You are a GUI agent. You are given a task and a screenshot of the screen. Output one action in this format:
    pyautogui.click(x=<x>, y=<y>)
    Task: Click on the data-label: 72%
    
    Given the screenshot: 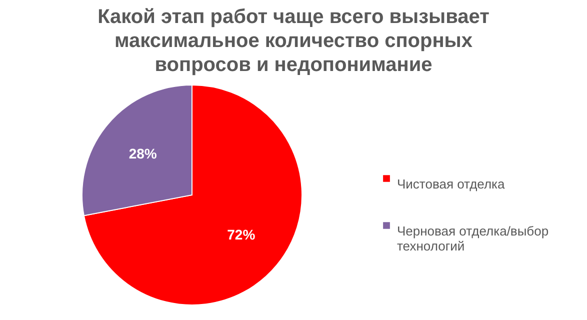 What is the action you would take?
    pyautogui.click(x=241, y=234)
    